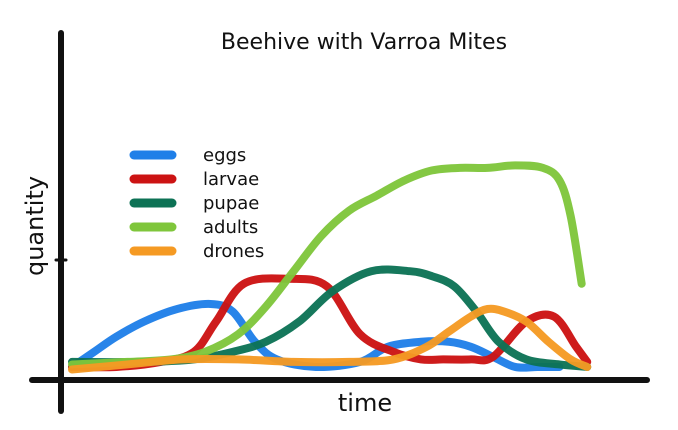 The image size is (678, 430). I want to click on legend-label-larvae: larvae, so click(231, 179).